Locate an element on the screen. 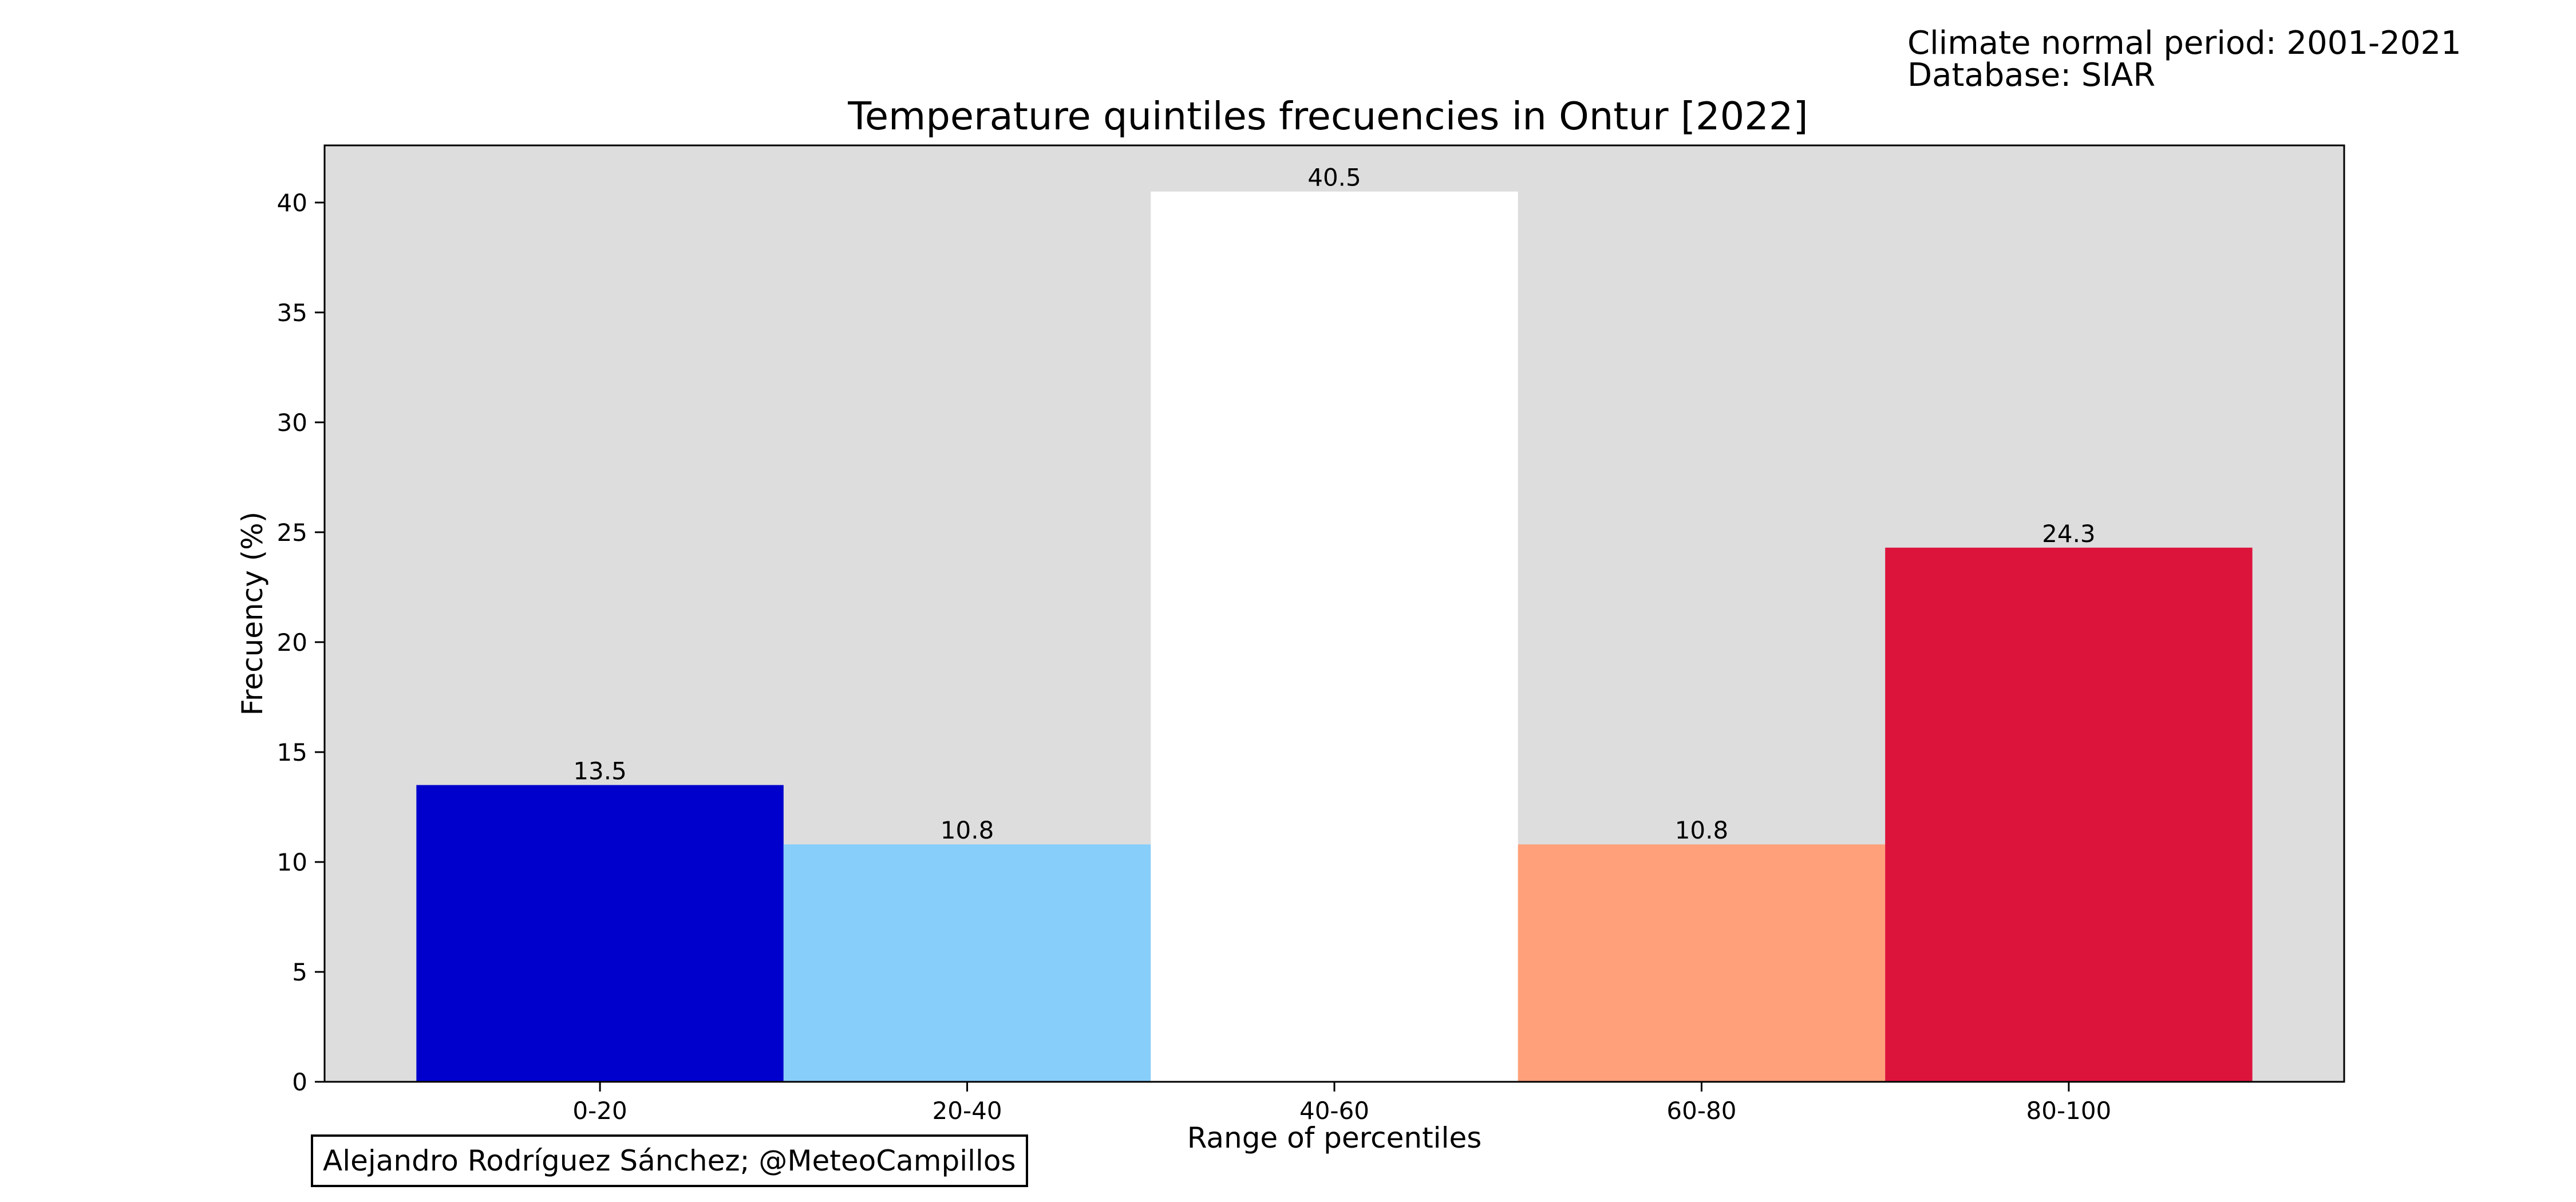 This screenshot has width=2576, height=1202. x-tick-label-0-20: 0-20 is located at coordinates (599, 1111).